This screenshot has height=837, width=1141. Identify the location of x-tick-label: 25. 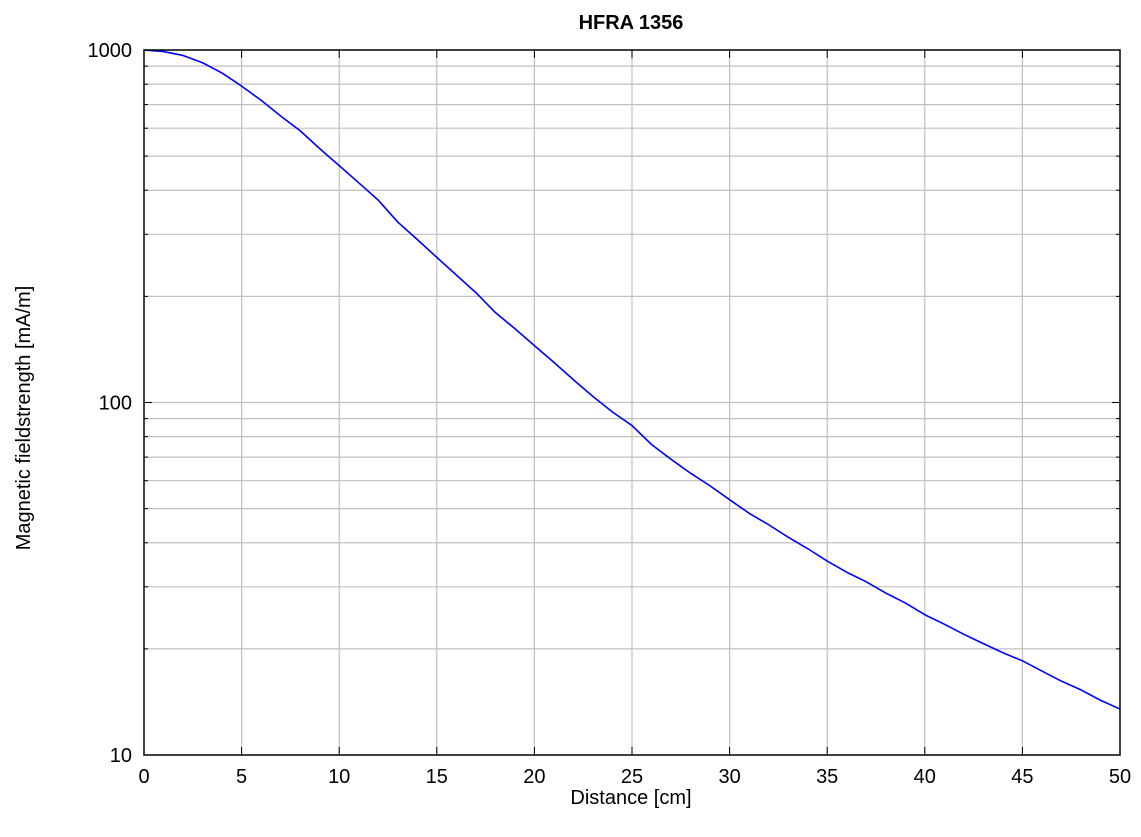
(632, 777).